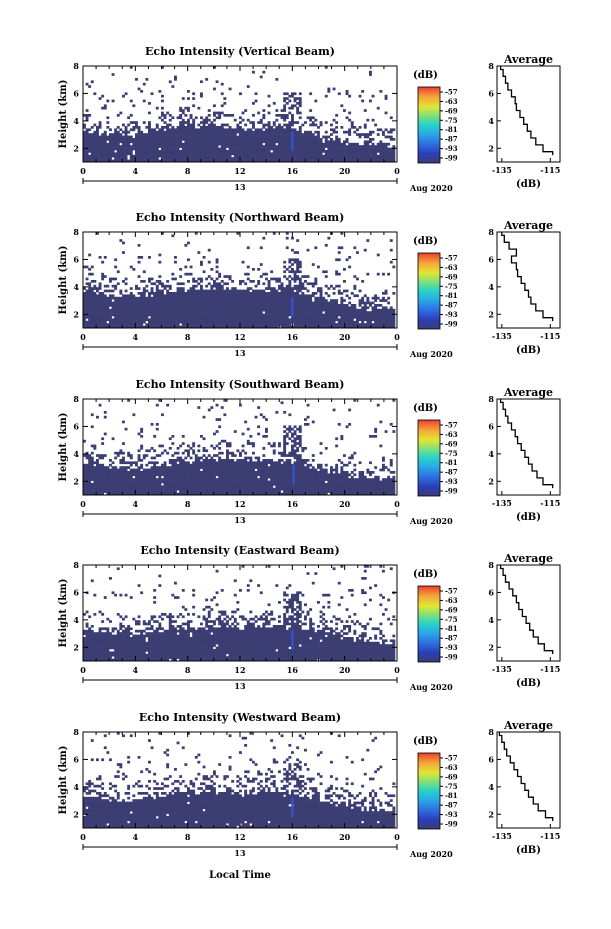 This screenshot has height=929, width=611. What do you see at coordinates (188, 337) in the screenshot?
I see `x-tick-label: 8` at bounding box center [188, 337].